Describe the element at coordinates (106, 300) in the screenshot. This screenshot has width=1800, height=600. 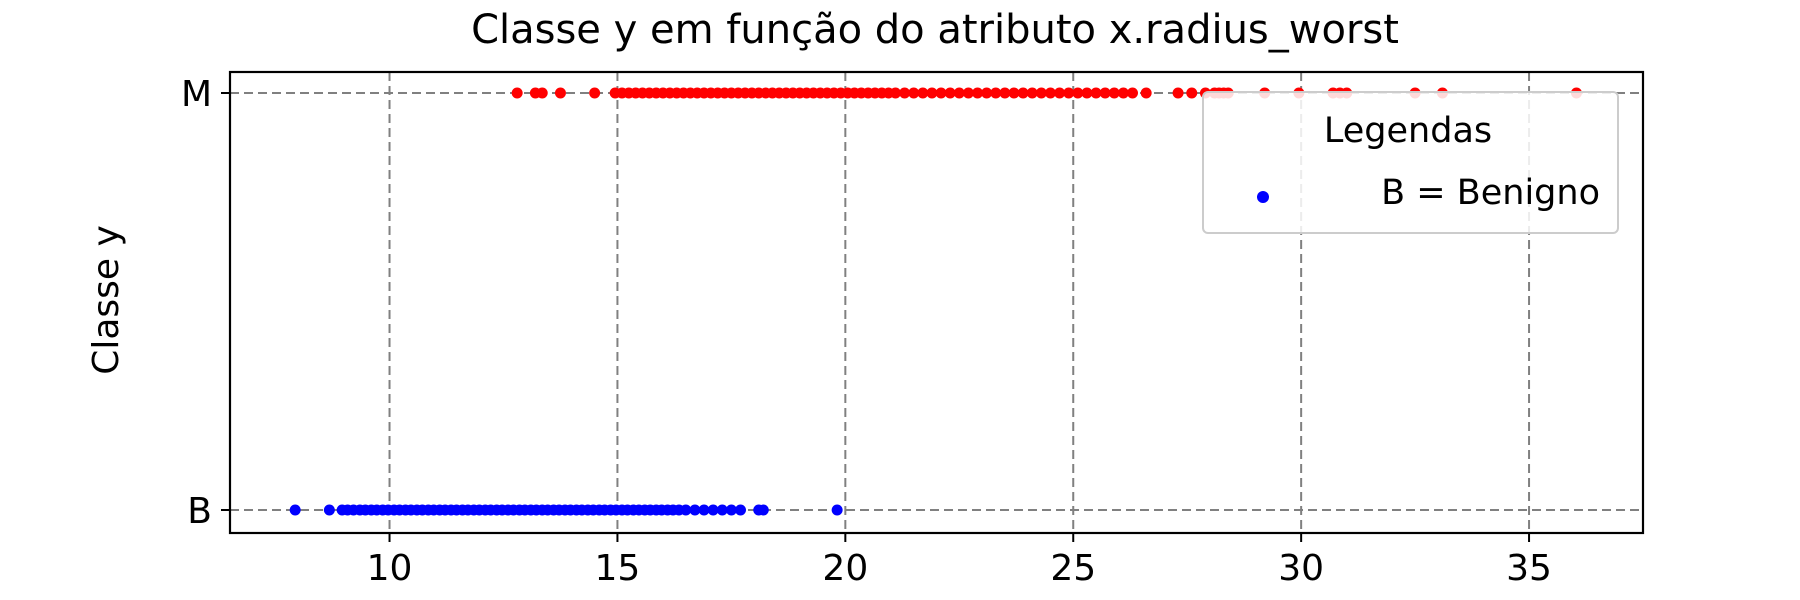
I see `y-axis-label: Classe y` at that location.